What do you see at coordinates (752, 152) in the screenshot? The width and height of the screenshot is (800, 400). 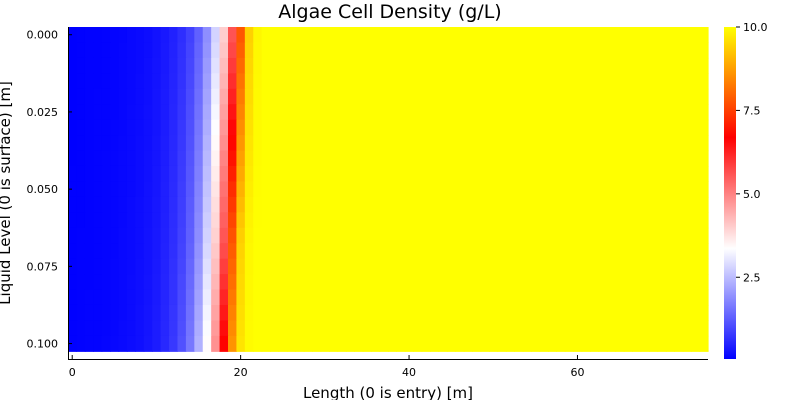 I see `colorbar-ticks: 2.55.07.510.0` at bounding box center [752, 152].